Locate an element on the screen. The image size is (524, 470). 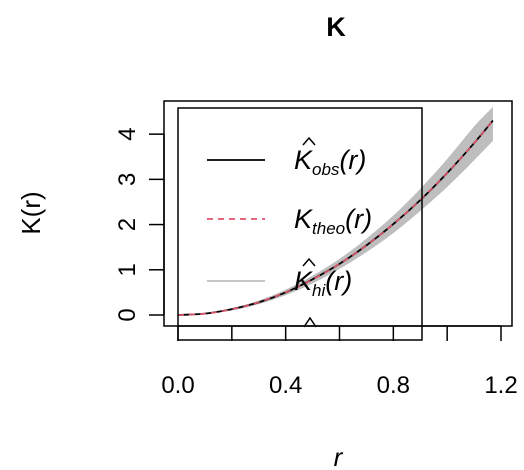
chart-title: K is located at coordinates (336, 27).